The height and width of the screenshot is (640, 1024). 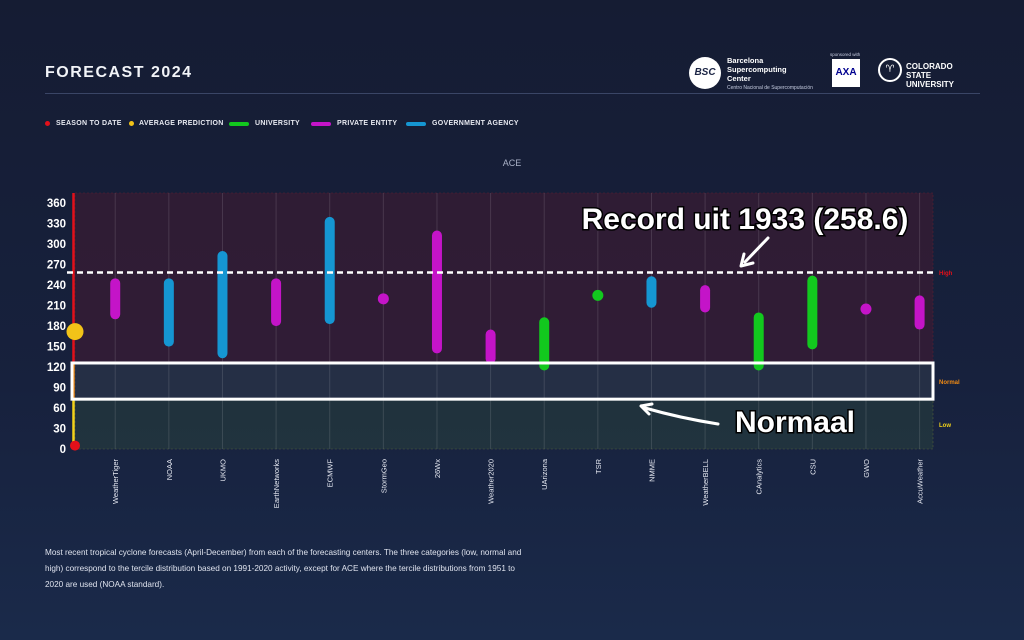 What do you see at coordinates (745, 60) in the screenshot?
I see `bsc-line-1: Barcelona` at bounding box center [745, 60].